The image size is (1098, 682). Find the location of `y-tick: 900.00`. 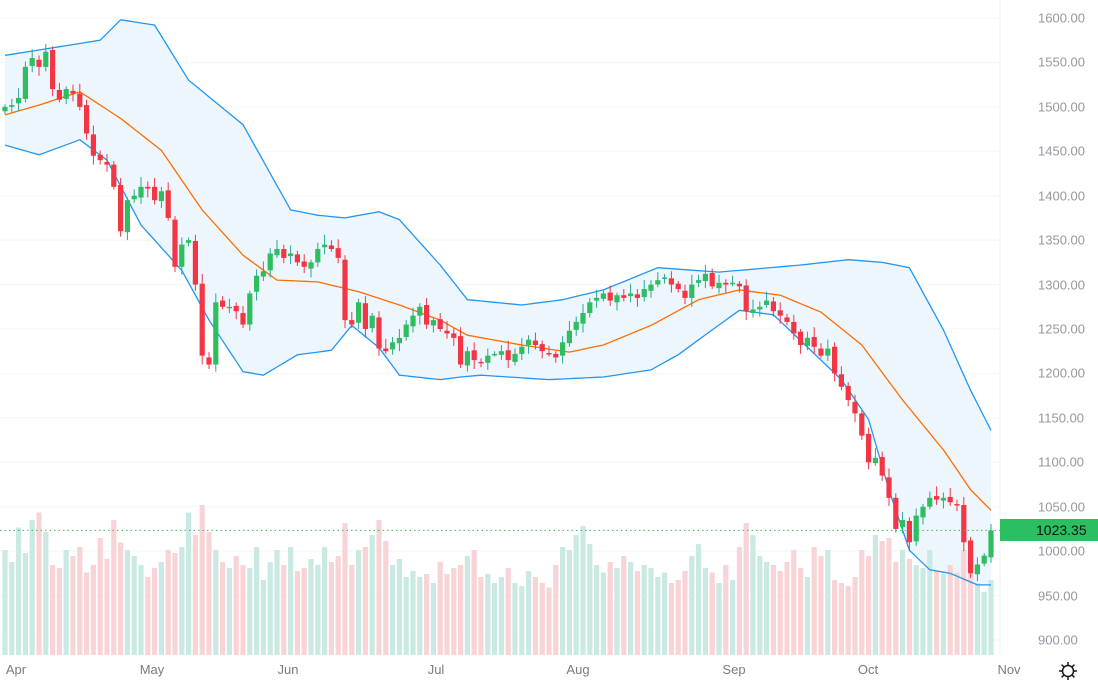

y-tick: 900.00 is located at coordinates (1058, 640).